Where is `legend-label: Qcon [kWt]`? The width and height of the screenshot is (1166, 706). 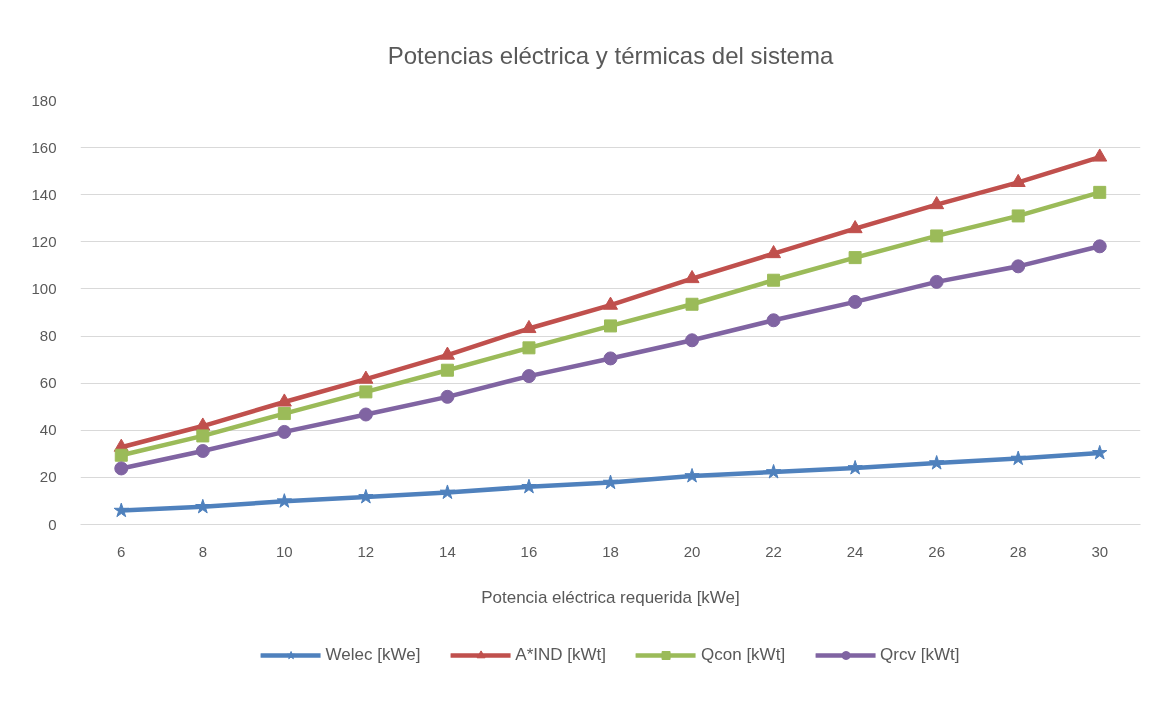 legend-label: Qcon [kWt] is located at coordinates (743, 655).